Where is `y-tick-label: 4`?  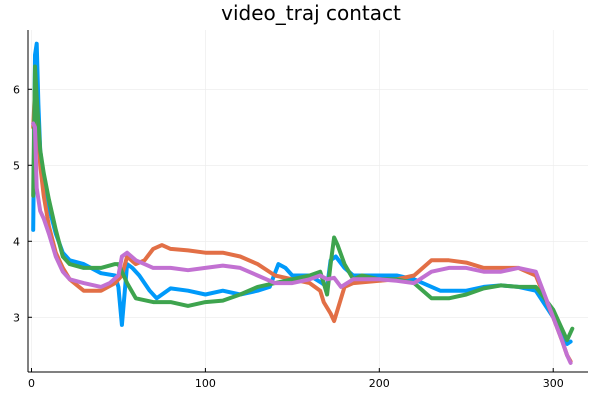
y-tick-label: 4 is located at coordinates (16, 241).